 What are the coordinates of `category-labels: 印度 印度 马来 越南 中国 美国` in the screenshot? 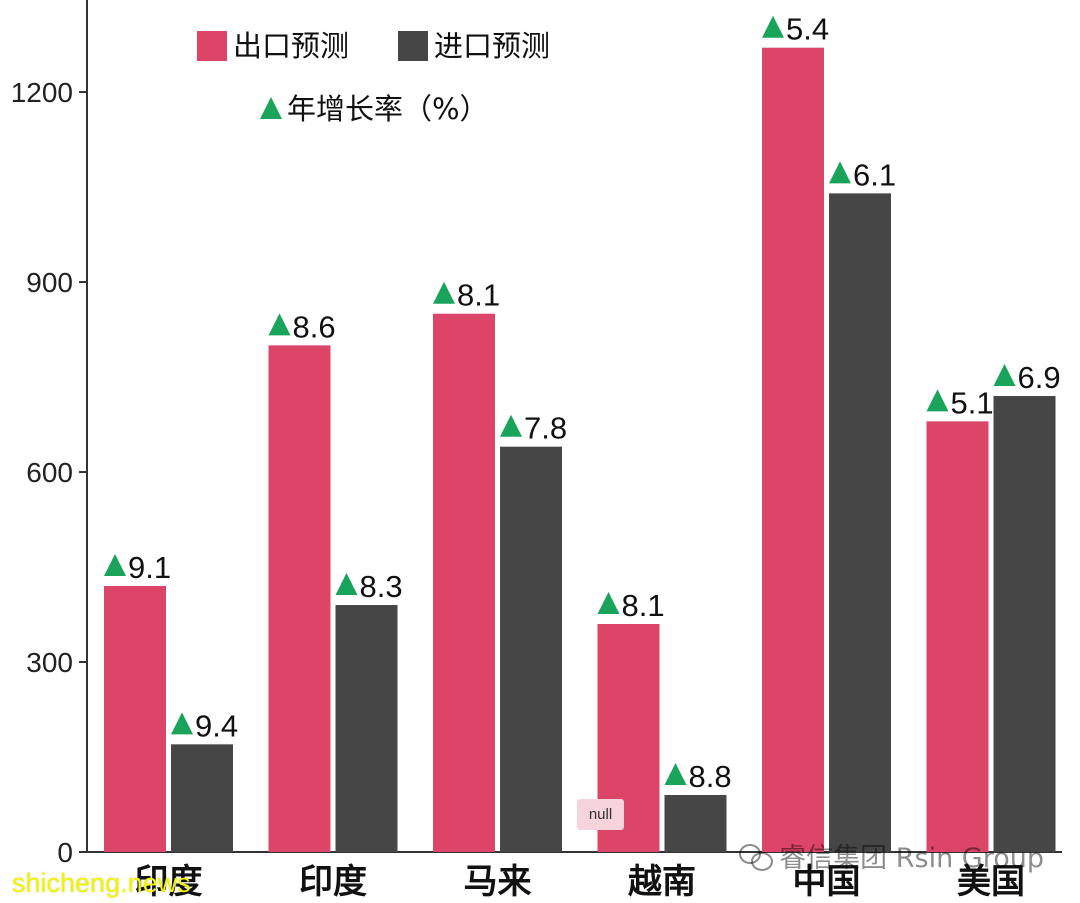 It's located at (580, 882).